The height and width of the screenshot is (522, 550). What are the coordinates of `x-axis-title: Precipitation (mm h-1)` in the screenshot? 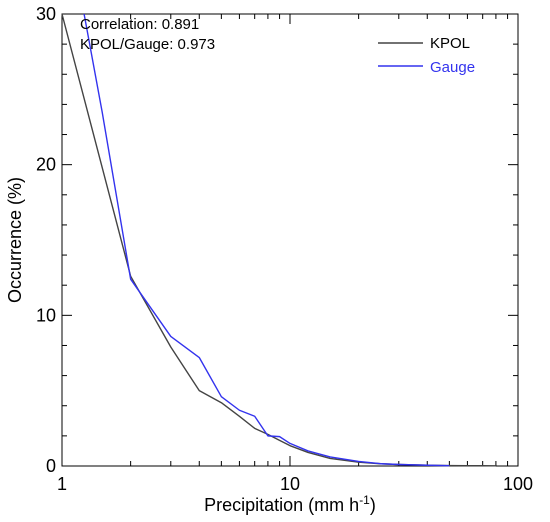 It's located at (290, 504).